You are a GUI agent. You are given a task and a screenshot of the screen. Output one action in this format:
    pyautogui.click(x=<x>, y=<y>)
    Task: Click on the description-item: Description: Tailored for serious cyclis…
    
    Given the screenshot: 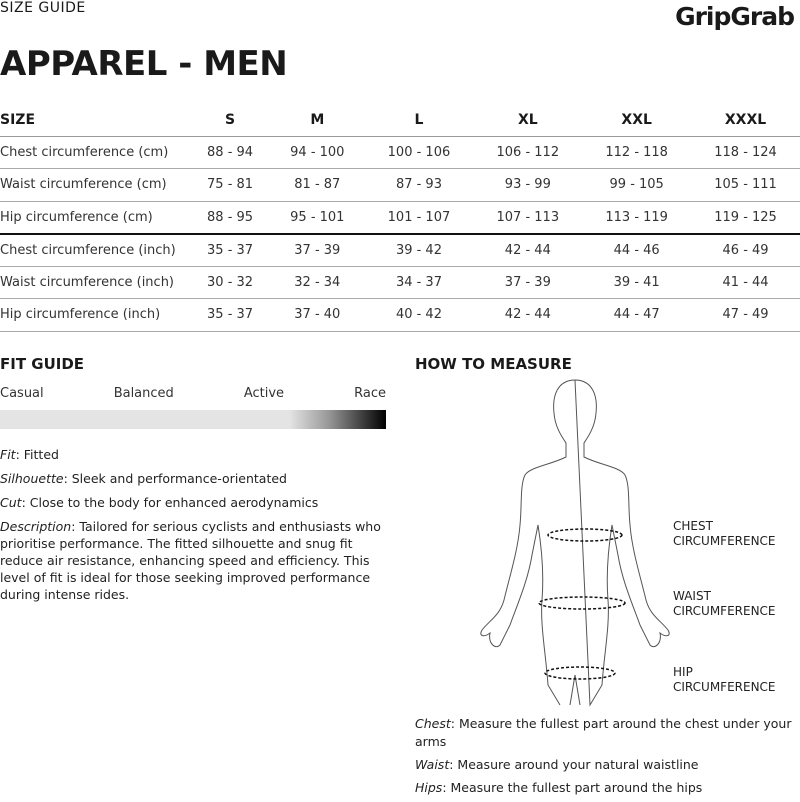 What is the action you would take?
    pyautogui.click(x=190, y=560)
    